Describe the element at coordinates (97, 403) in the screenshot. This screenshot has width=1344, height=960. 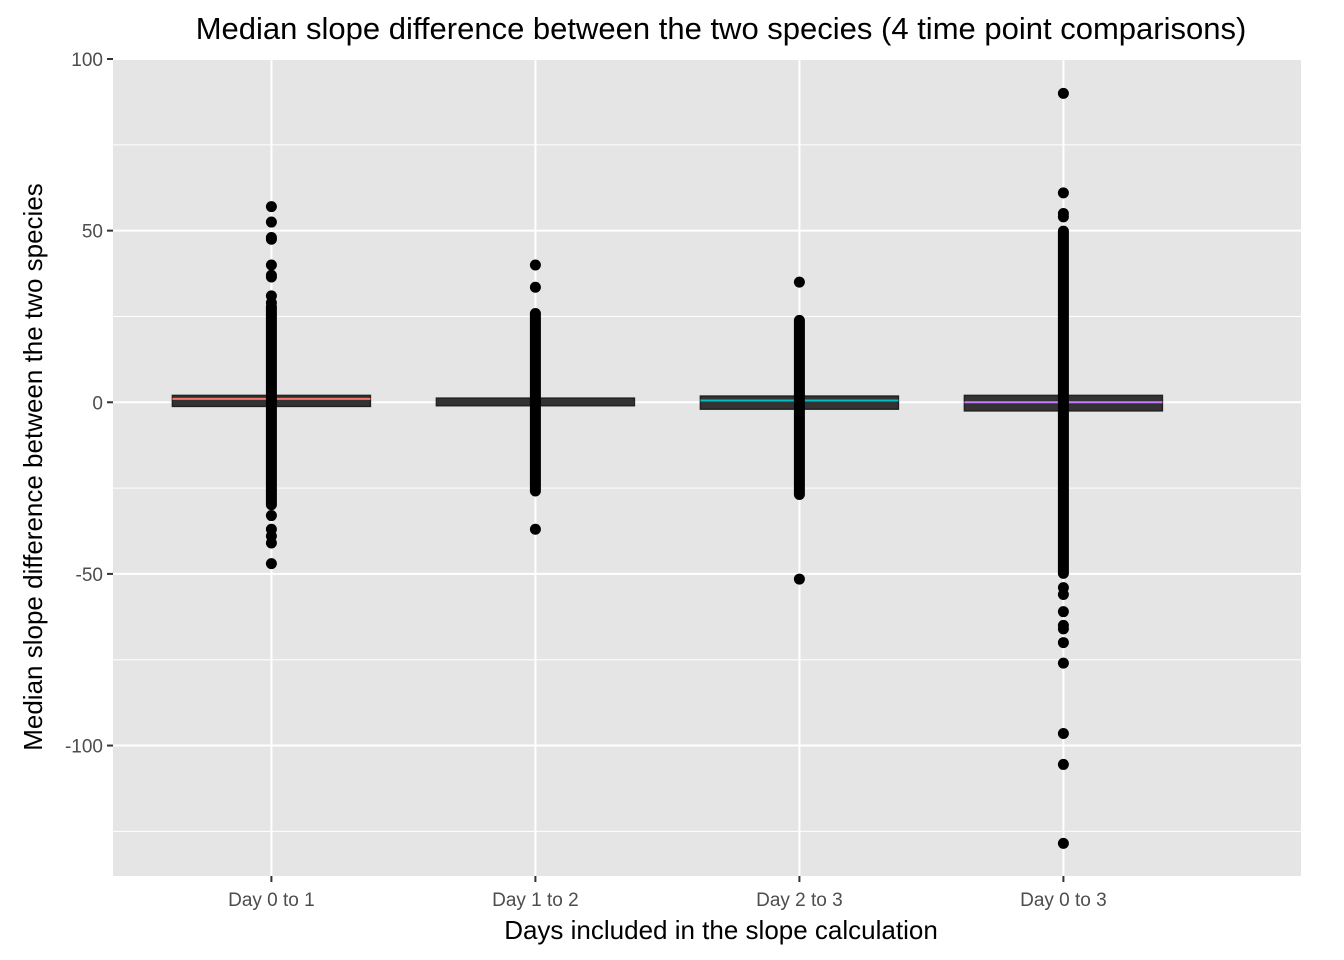
I see `y-tick-label: 0` at that location.